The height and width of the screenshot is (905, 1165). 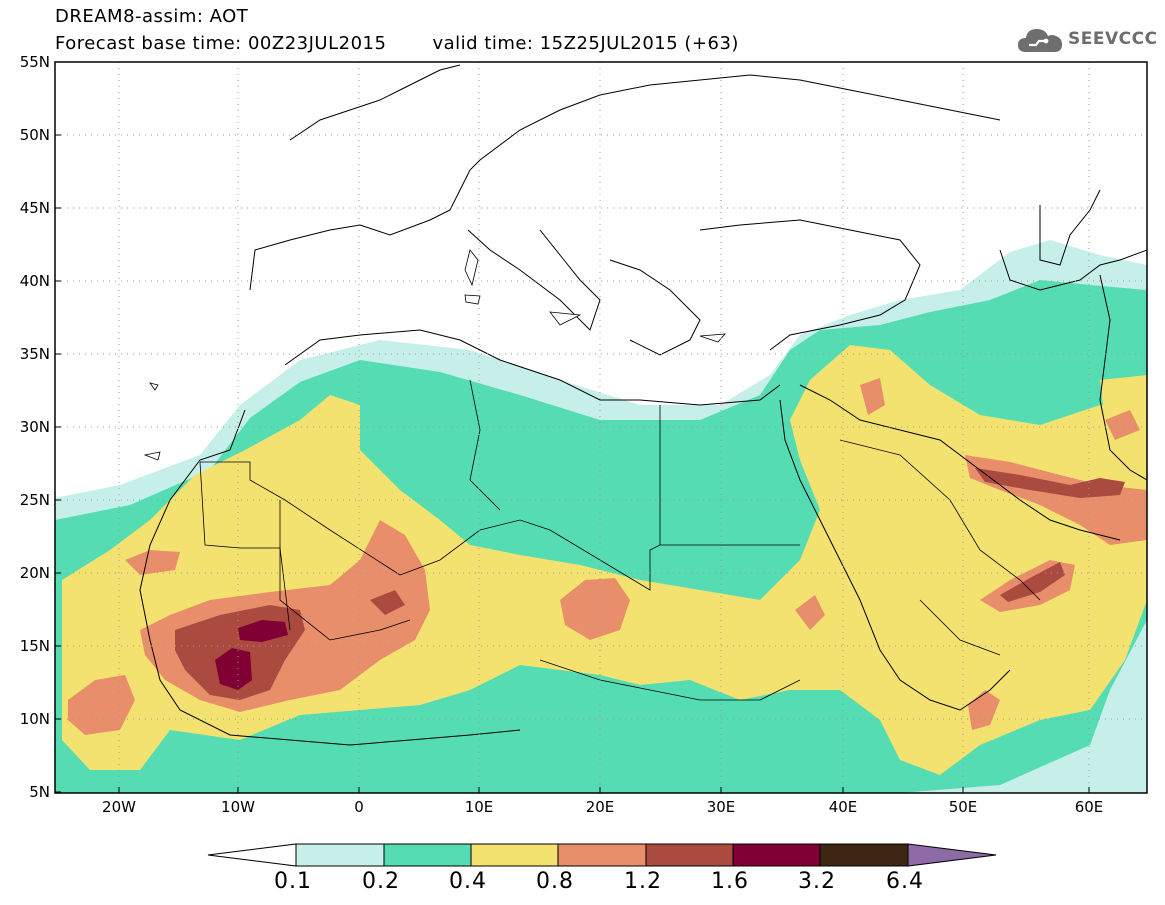 I want to click on lon-tick-label: 10E, so click(x=479, y=807).